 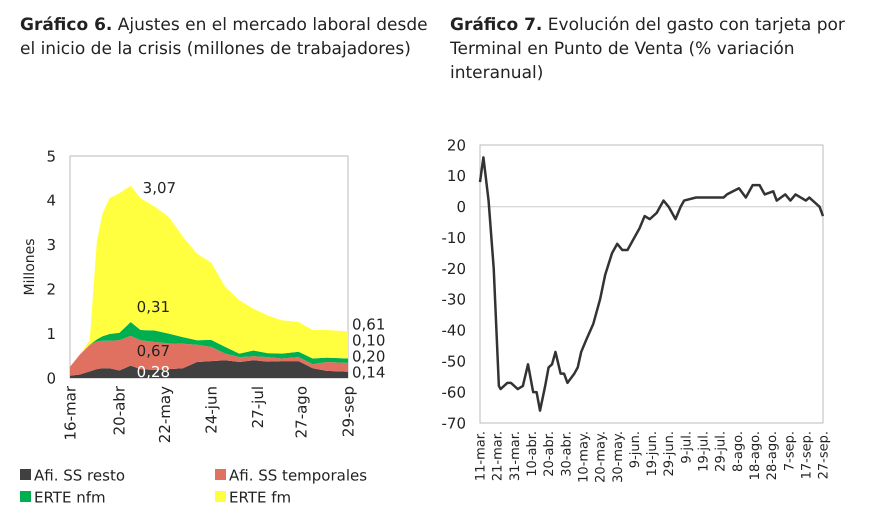 What do you see at coordinates (298, 475) in the screenshot?
I see `legend-label: Afi. SS temporales` at bounding box center [298, 475].